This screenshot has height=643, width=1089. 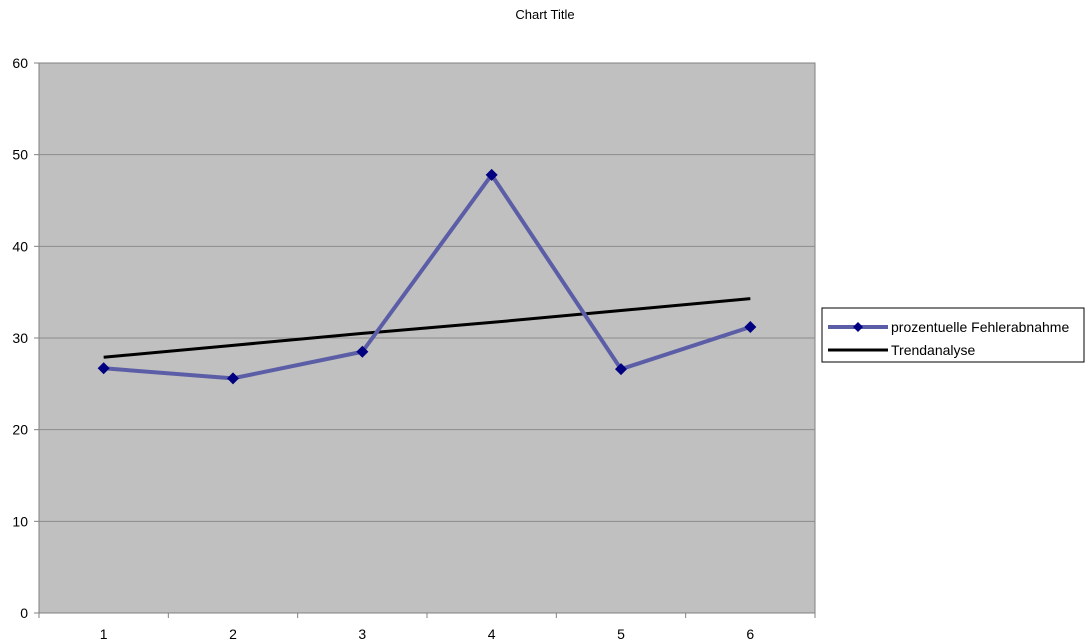 What do you see at coordinates (233, 634) in the screenshot?
I see `x-tick-label: 2` at bounding box center [233, 634].